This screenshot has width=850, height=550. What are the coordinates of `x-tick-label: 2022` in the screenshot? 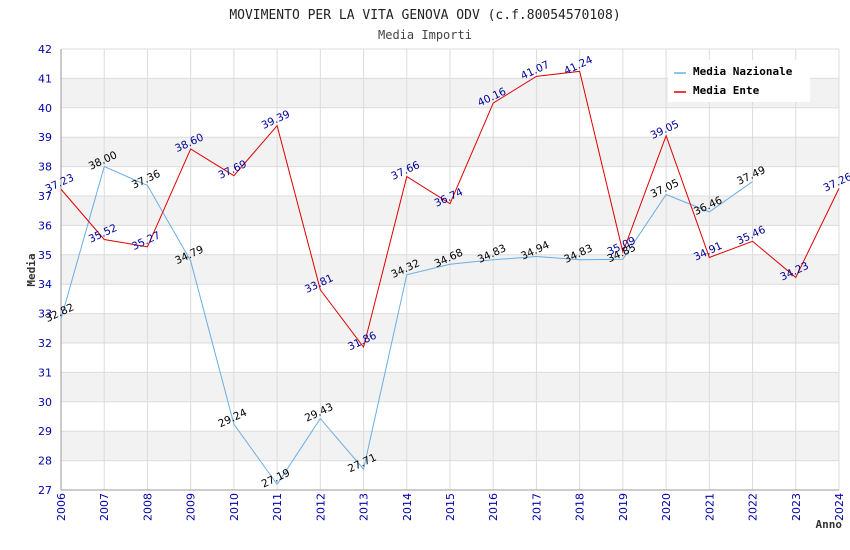 It's located at (753, 507).